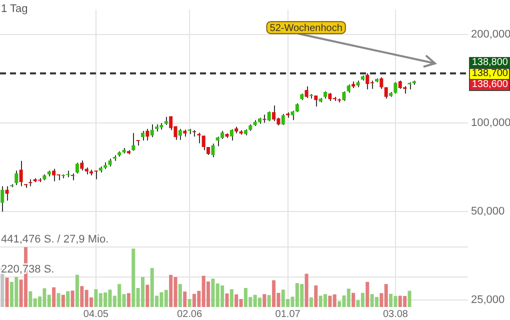 Image resolution: width=510 pixels, height=320 pixels. Describe the element at coordinates (488, 212) in the screenshot. I see `y-tick-label: 50,000` at that location.